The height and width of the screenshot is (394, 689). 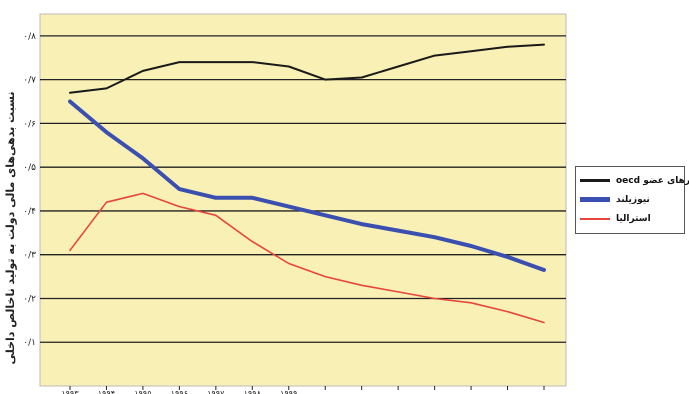 I want to click on x-tick-label: ۱۹۹۷, so click(x=216, y=391).